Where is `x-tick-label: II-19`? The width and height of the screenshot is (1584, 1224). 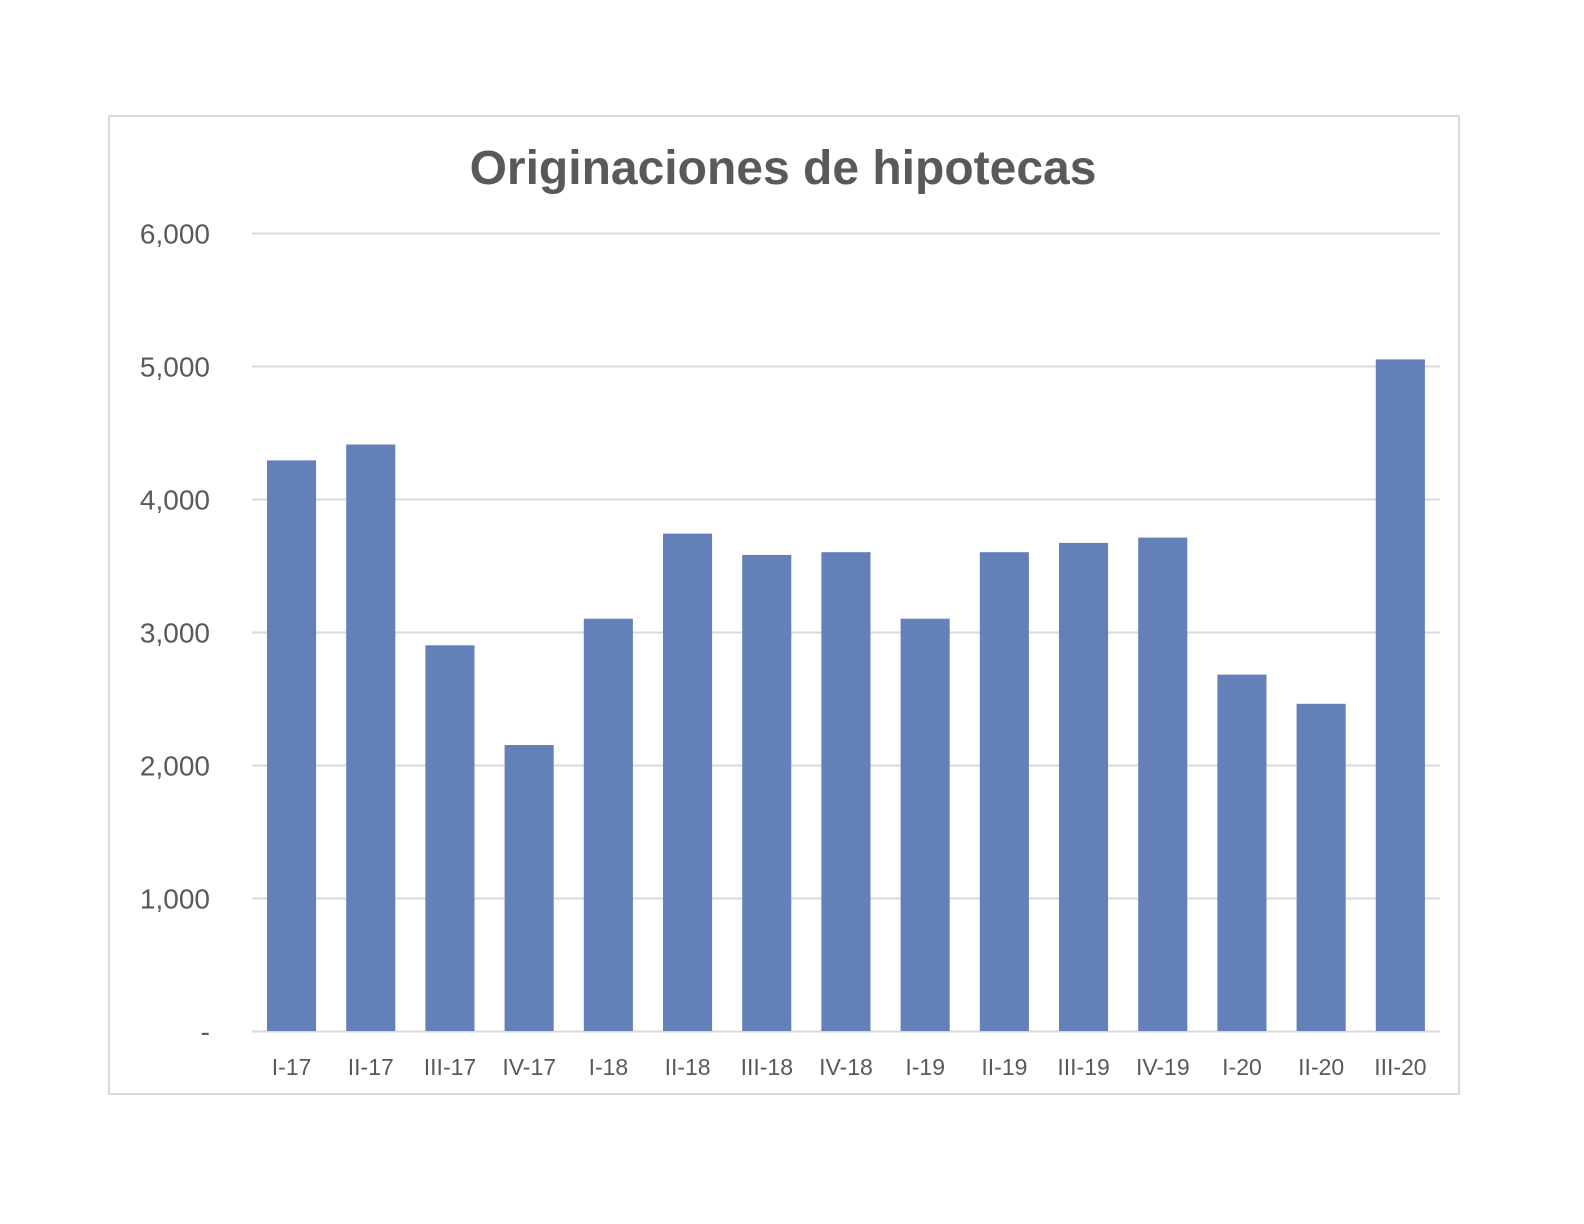
x-tick-label: II-19 is located at coordinates (1004, 1067).